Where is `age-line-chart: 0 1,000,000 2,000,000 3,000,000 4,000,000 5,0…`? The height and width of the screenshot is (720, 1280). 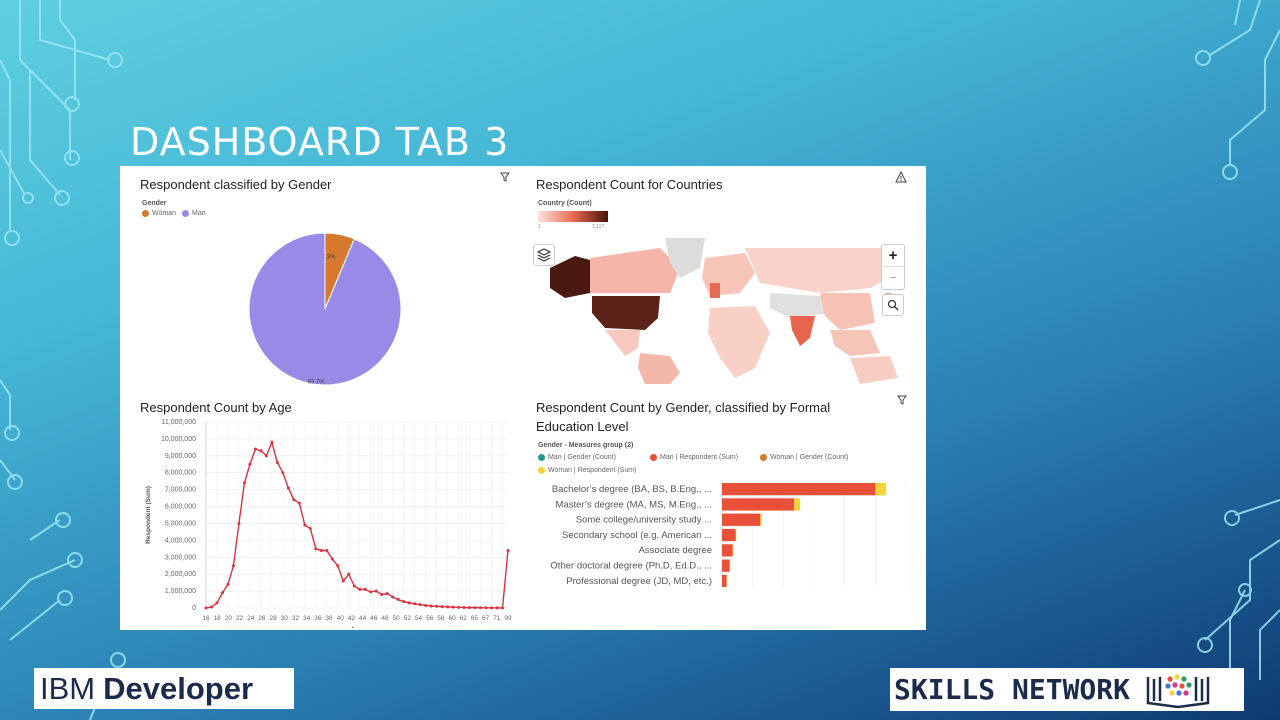 age-line-chart: 0 1,000,000 2,000,000 3,000,000 4,000,000 5,0… is located at coordinates (320, 522).